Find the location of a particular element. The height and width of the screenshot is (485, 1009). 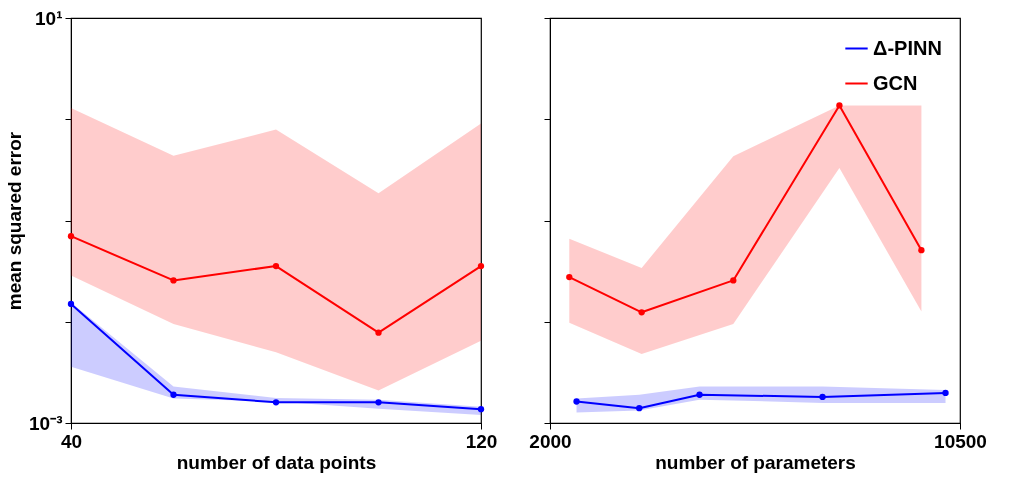

x-axis-title: number of data points is located at coordinates (276, 462).